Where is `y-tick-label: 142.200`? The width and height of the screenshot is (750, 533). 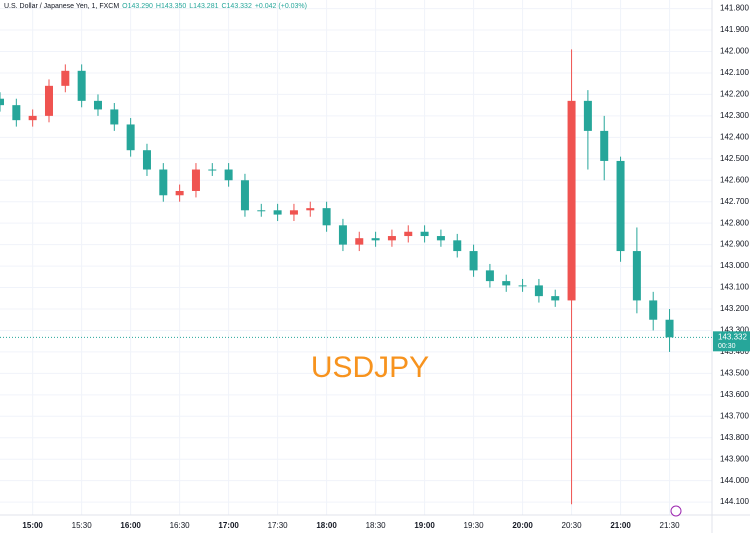 y-tick-label: 142.200 is located at coordinates (734, 94).